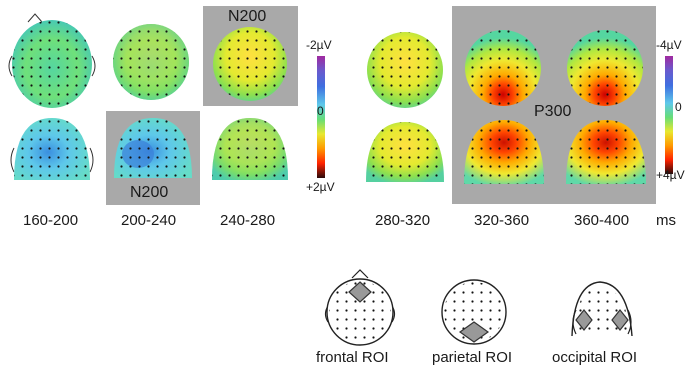  What do you see at coordinates (360, 307) in the screenshot?
I see `roi-frontal-diagram` at bounding box center [360, 307].